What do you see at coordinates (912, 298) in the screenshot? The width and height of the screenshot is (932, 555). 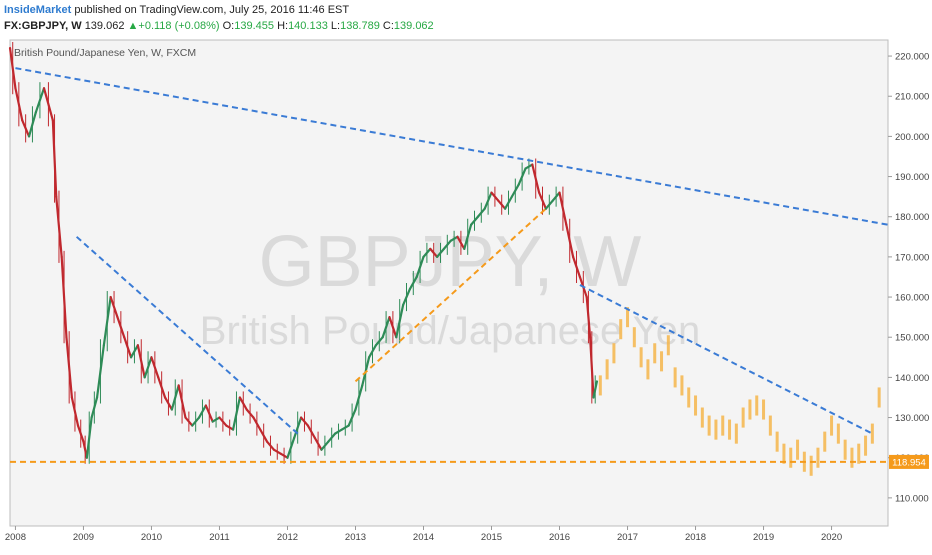 I see `y-tick-label: 160.000` at bounding box center [912, 298].